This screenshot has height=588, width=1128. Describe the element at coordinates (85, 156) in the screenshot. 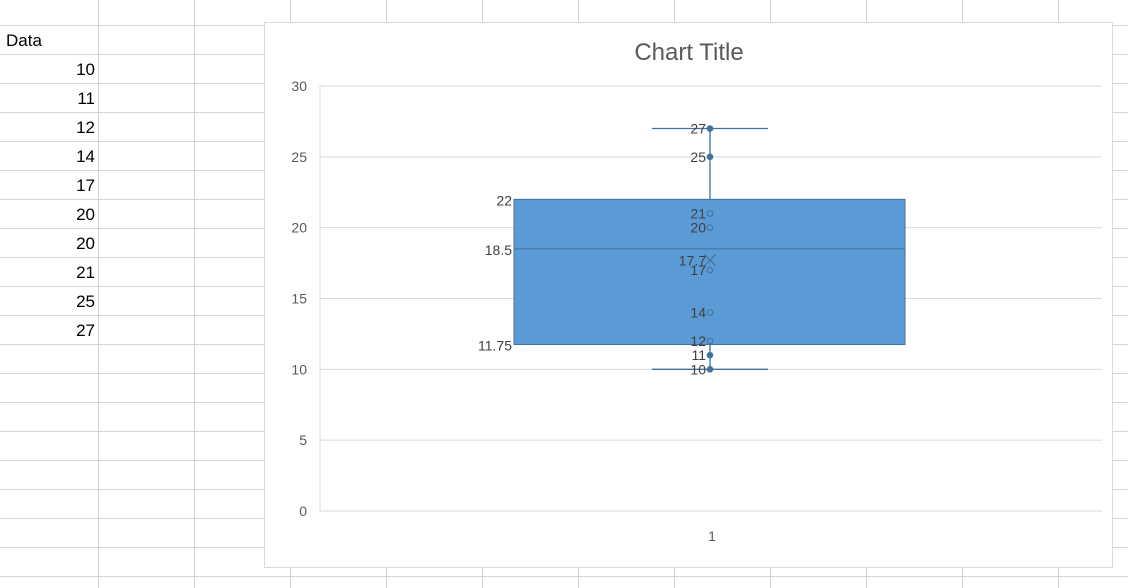

I see `data-cell: 14` at that location.